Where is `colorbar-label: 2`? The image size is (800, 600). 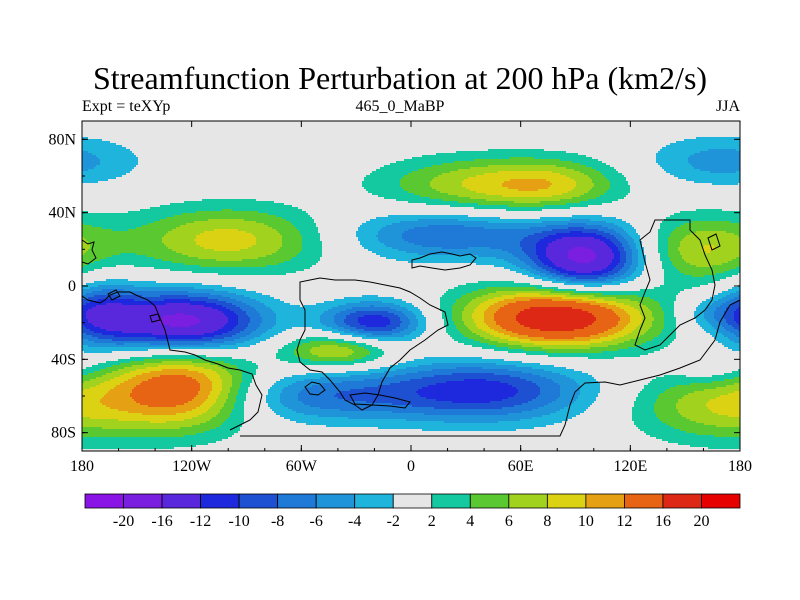 colorbar-label: 2 is located at coordinates (432, 521).